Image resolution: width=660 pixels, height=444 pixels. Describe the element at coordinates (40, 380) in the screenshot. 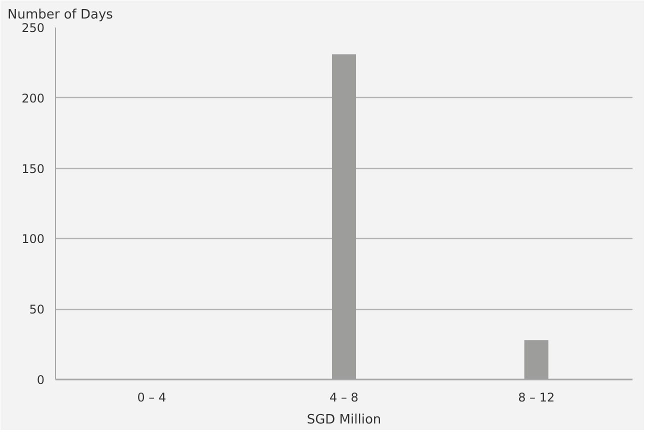

I see `y-tick-label: 0` at that location.